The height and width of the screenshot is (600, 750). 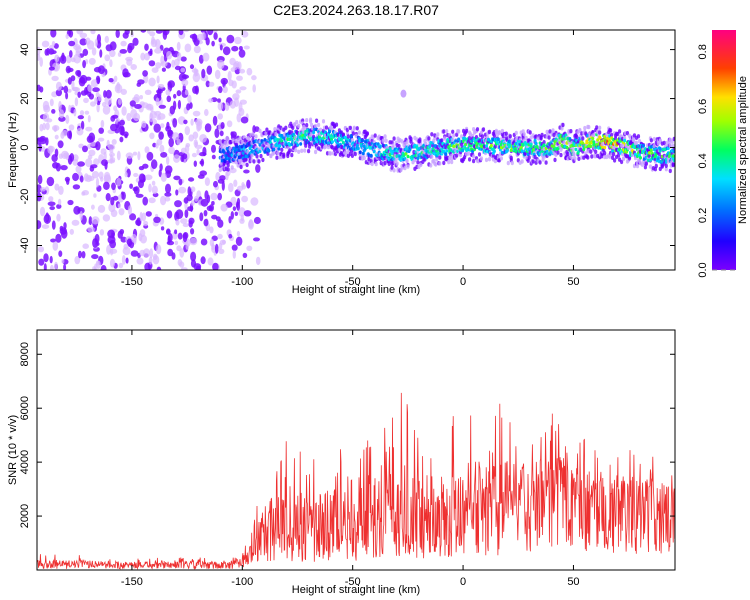 I want to click on y-tick-label: -20, so click(x=25, y=197).